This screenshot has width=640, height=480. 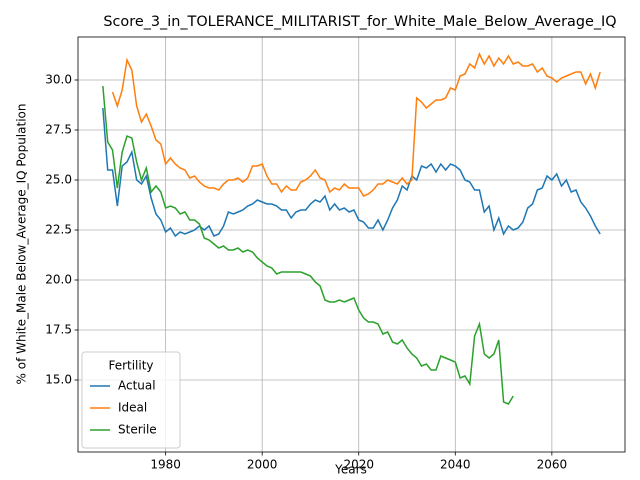 I want to click on x-axis-label: Years, so click(x=350, y=470).